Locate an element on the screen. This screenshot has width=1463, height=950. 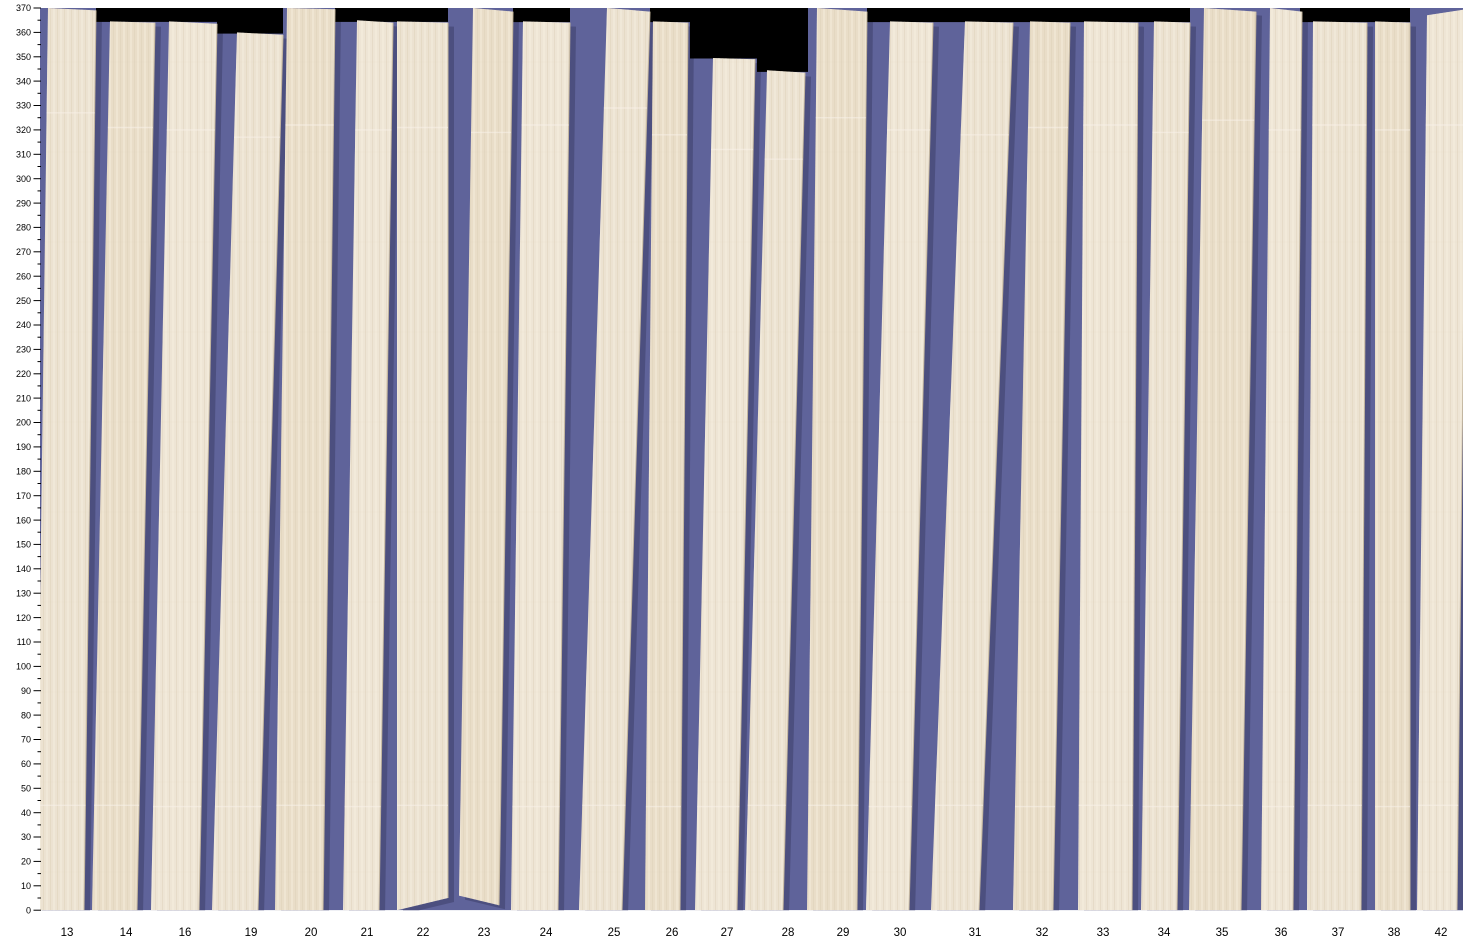
y-axis-tick-label: 220 is located at coordinates (23, 374).